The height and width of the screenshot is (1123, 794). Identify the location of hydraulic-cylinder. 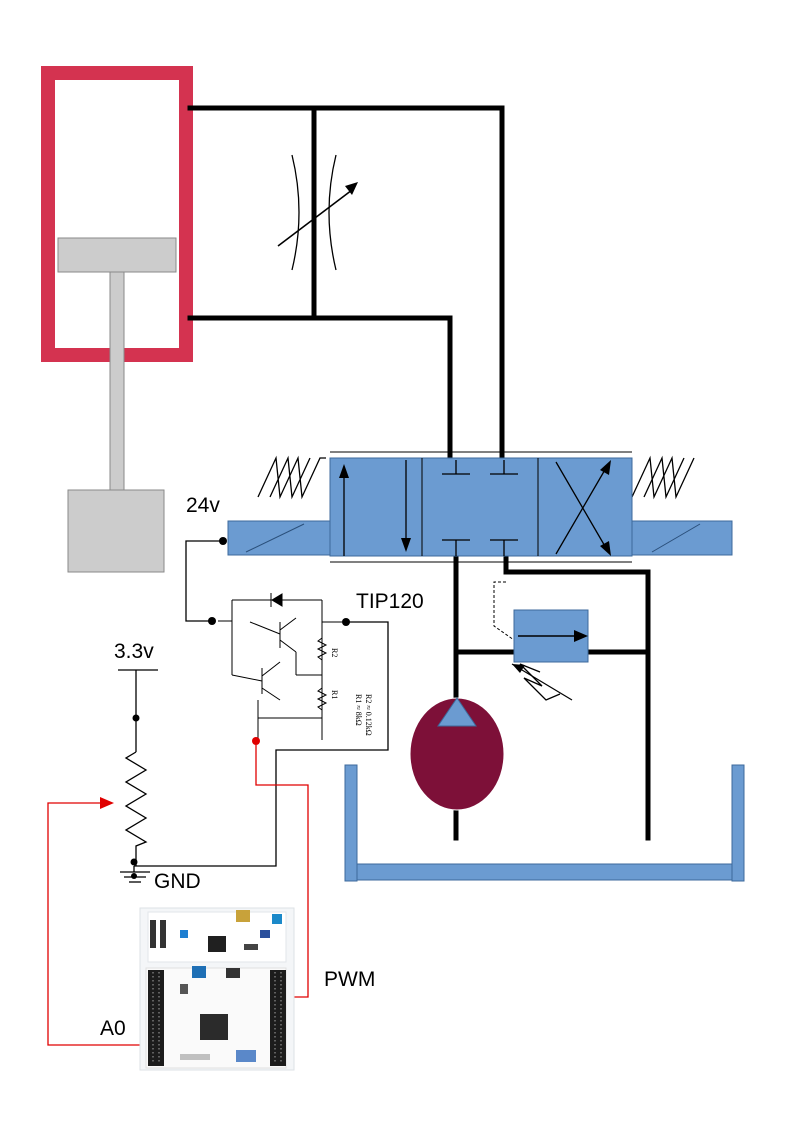
(117, 319).